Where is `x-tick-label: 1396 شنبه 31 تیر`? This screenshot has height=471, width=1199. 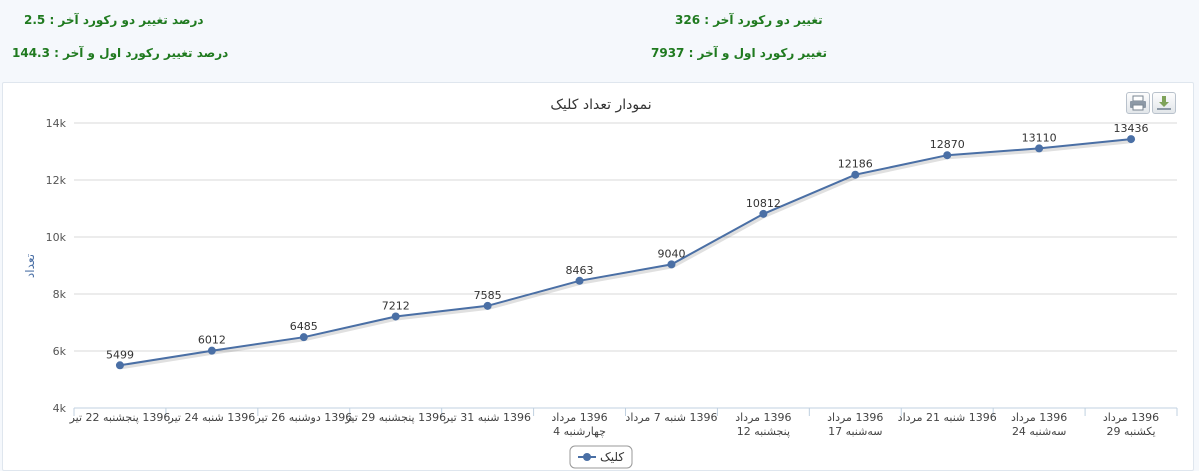 x-tick-label: 1396 شنبه 31 تیر is located at coordinates (487, 417).